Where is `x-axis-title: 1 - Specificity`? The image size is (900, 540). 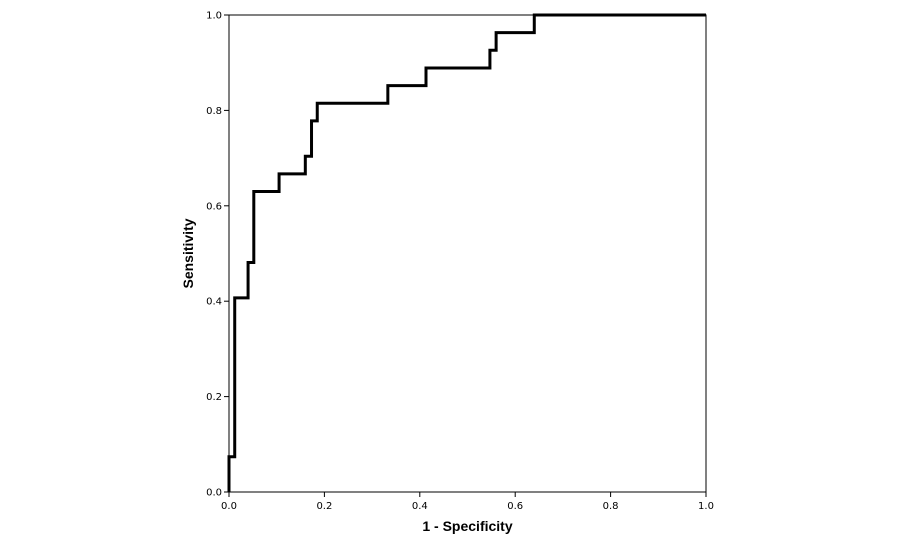 x-axis-title: 1 - Specificity is located at coordinates (467, 526).